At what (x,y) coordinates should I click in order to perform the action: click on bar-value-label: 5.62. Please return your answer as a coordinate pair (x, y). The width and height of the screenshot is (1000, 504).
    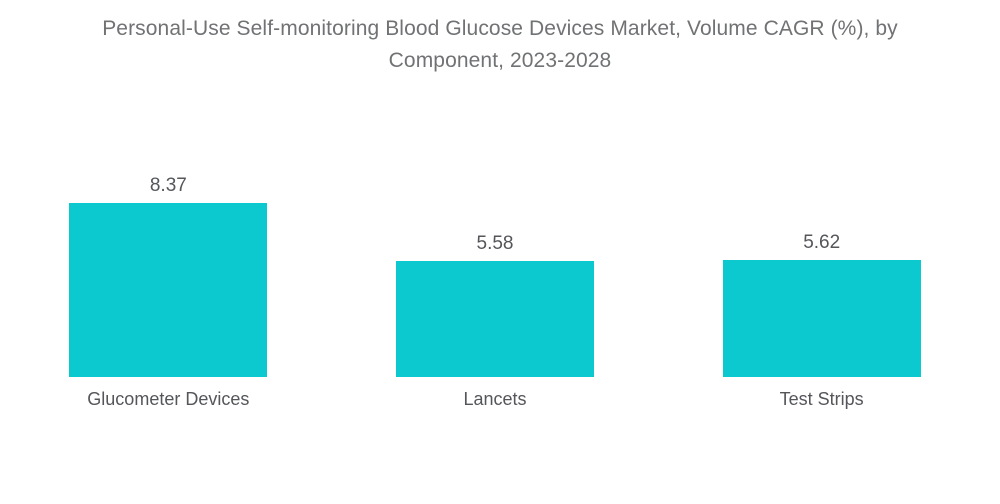
    Looking at the image, I should click on (822, 242).